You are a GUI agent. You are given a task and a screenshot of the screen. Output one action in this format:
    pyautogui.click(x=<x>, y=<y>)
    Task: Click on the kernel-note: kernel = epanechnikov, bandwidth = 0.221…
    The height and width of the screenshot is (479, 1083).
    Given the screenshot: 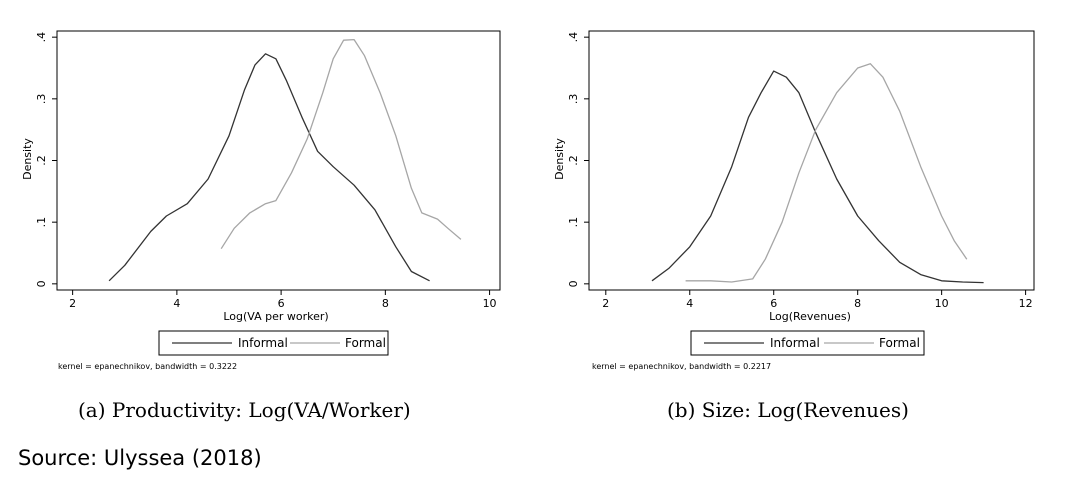 What is the action you would take?
    pyautogui.click(x=681, y=366)
    